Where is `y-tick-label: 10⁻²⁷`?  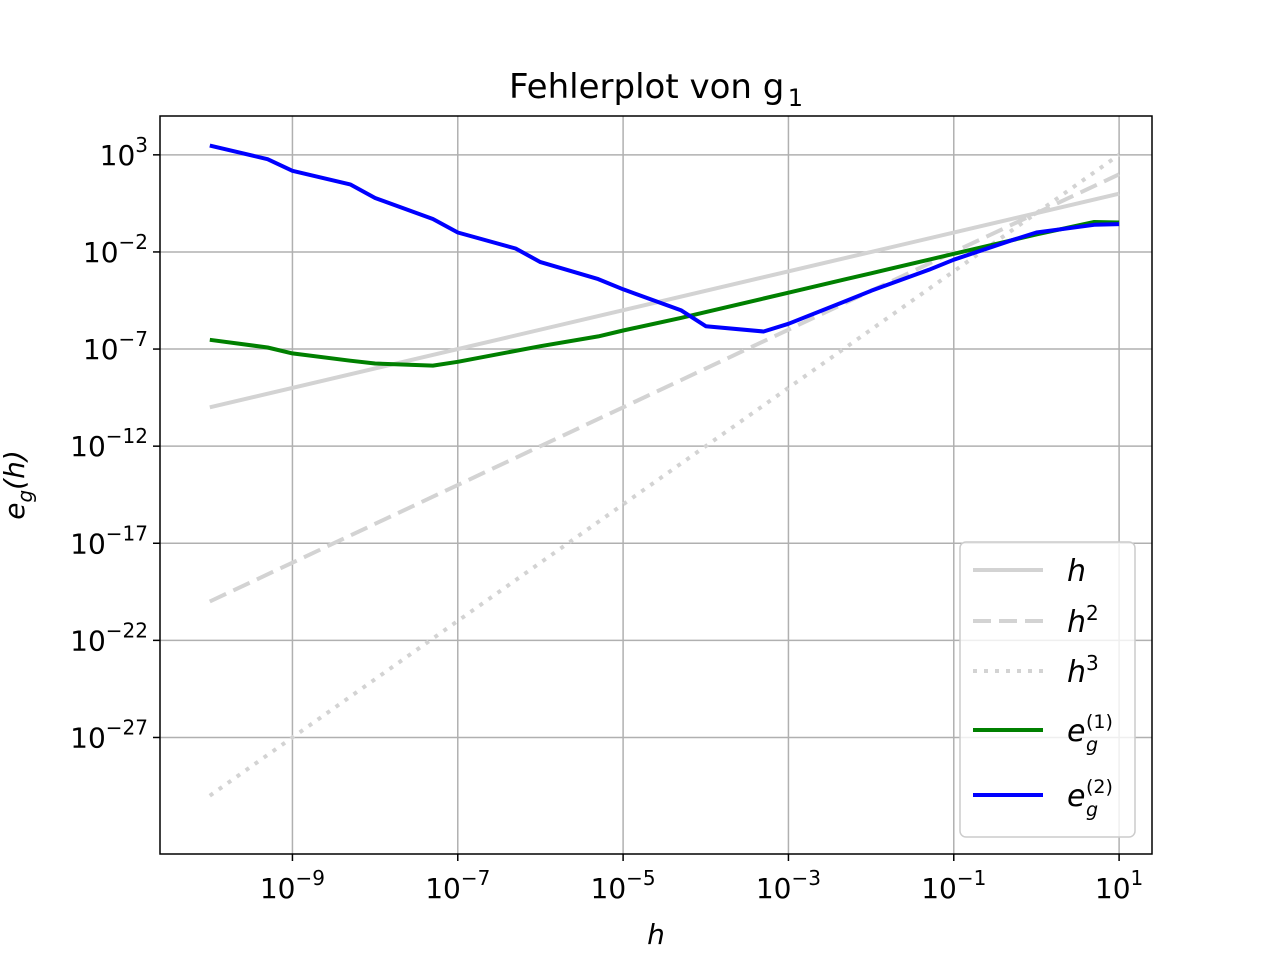
y-tick-label: 10⁻²⁷ is located at coordinates (109, 734).